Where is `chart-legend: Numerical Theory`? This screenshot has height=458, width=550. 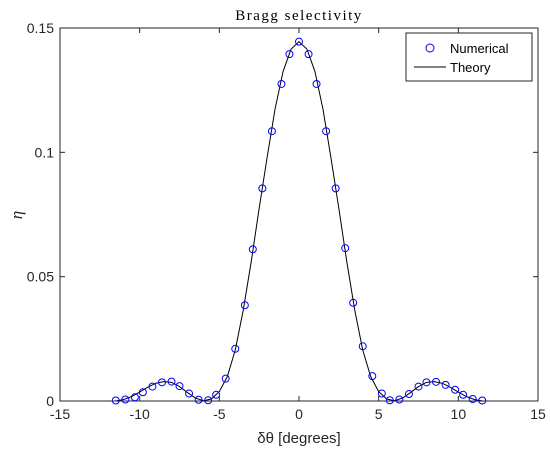 chart-legend: Numerical Theory is located at coordinates (469, 57).